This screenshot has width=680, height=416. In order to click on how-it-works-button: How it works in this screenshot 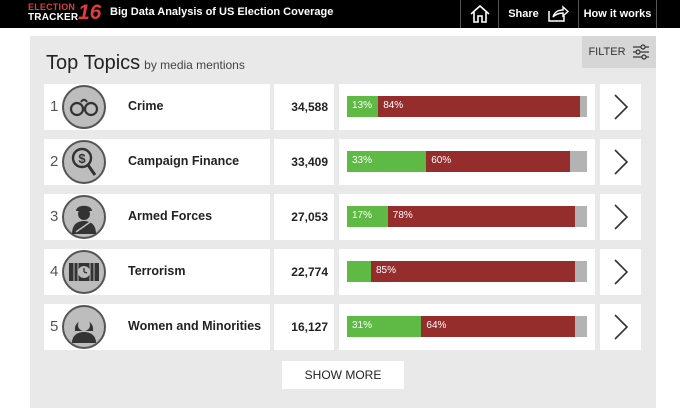, I will do `click(617, 14)`.